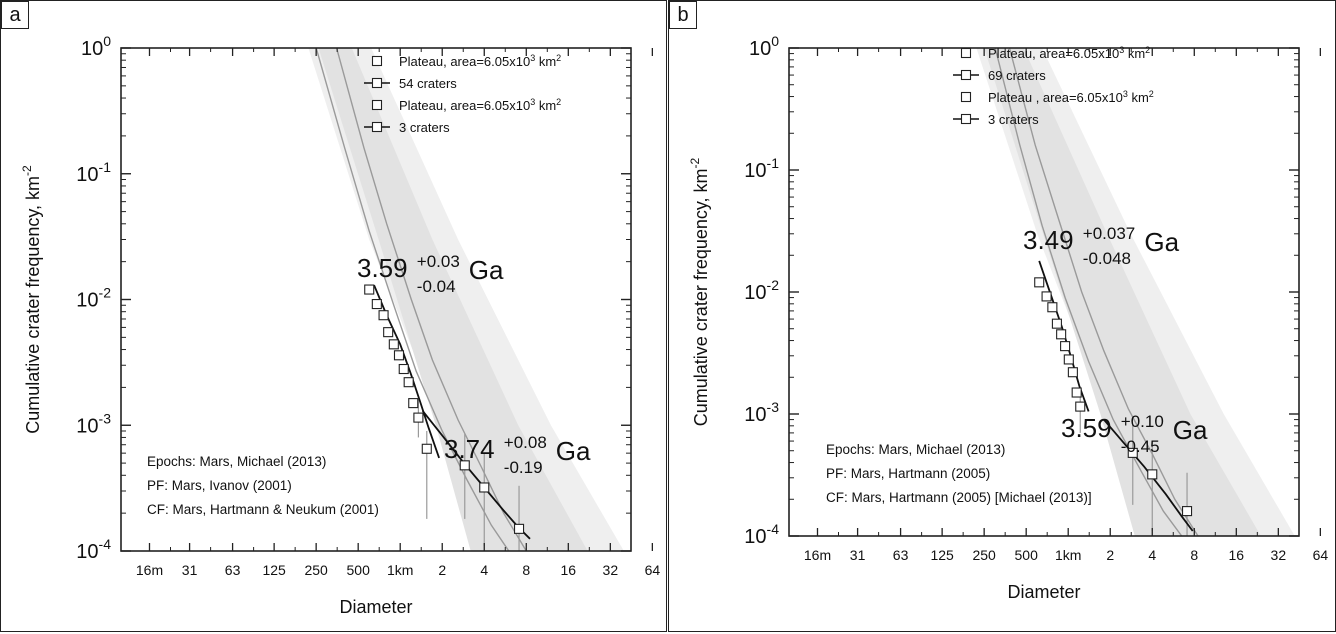  What do you see at coordinates (761, 168) in the screenshot?
I see `y-tick-label: 10⁻¹` at bounding box center [761, 168].